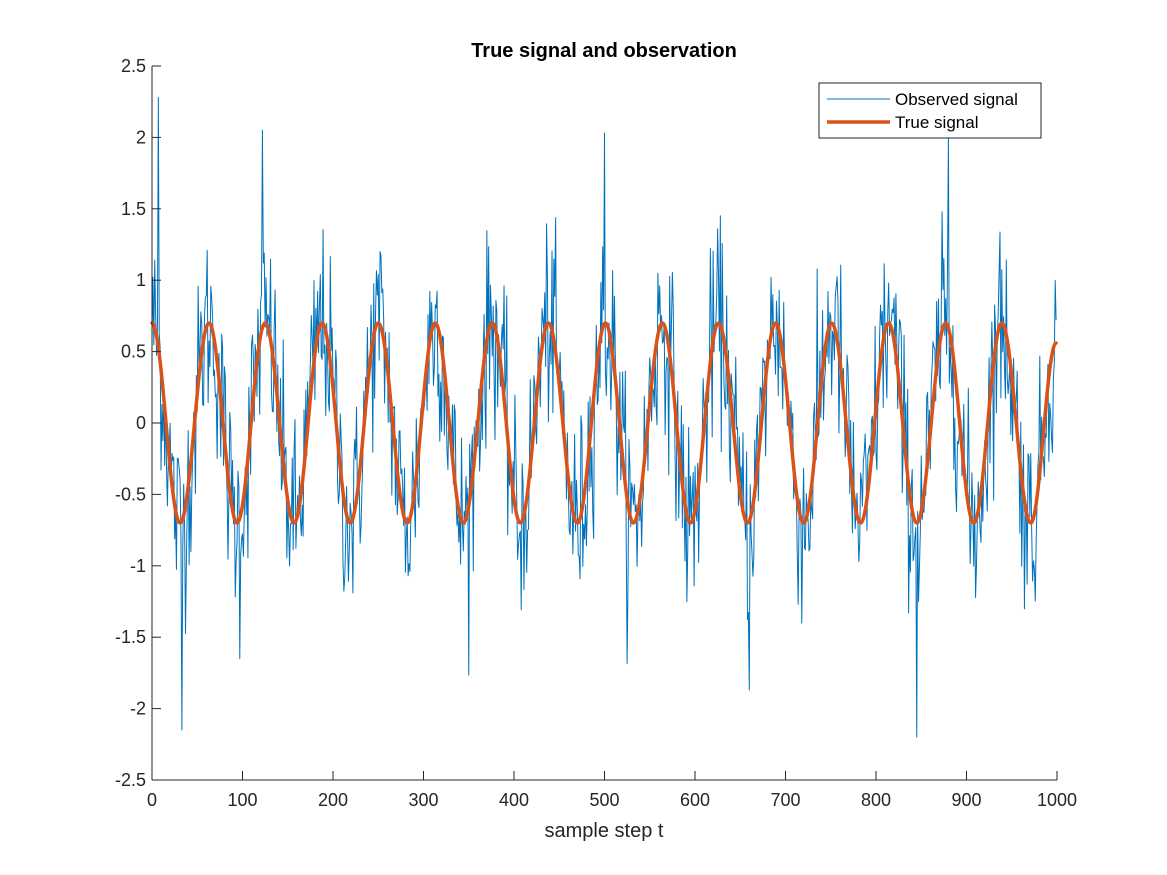 Image resolution: width=1167 pixels, height=875 pixels. Describe the element at coordinates (333, 800) in the screenshot. I see `x-tick-label: 200` at that location.